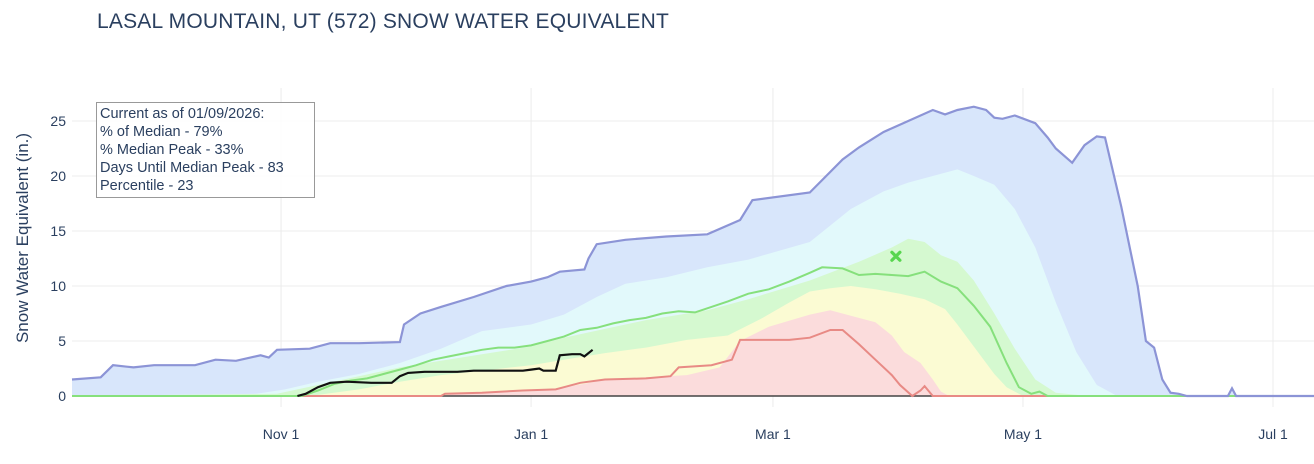  I want to click on y-tick-label: 25, so click(58, 121).